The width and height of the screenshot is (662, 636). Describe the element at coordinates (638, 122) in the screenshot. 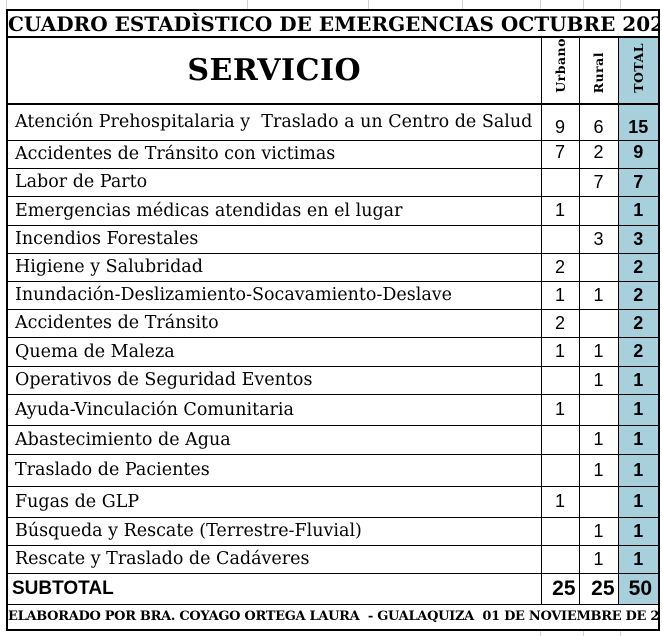

I see `total-cell: 15` at that location.